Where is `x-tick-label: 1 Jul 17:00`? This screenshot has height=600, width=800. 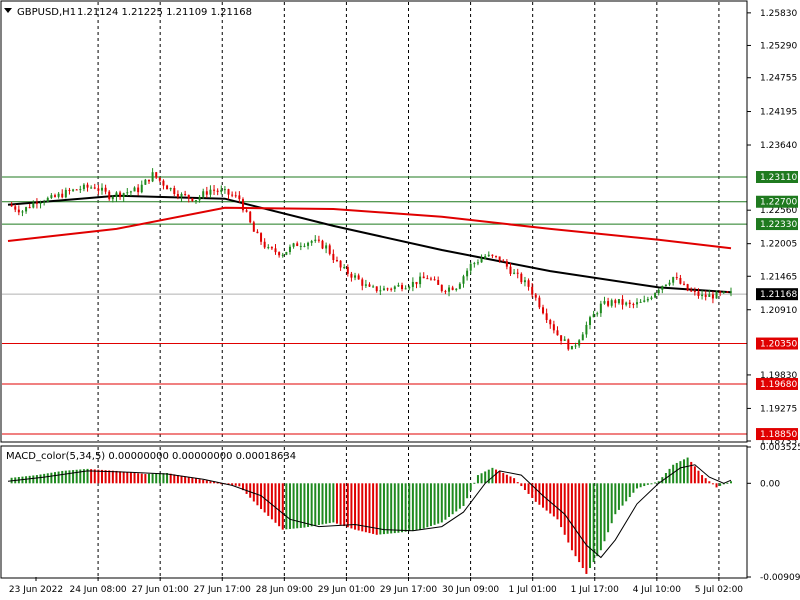 x-tick-label: 1 Jul 17:00 is located at coordinates (595, 590).